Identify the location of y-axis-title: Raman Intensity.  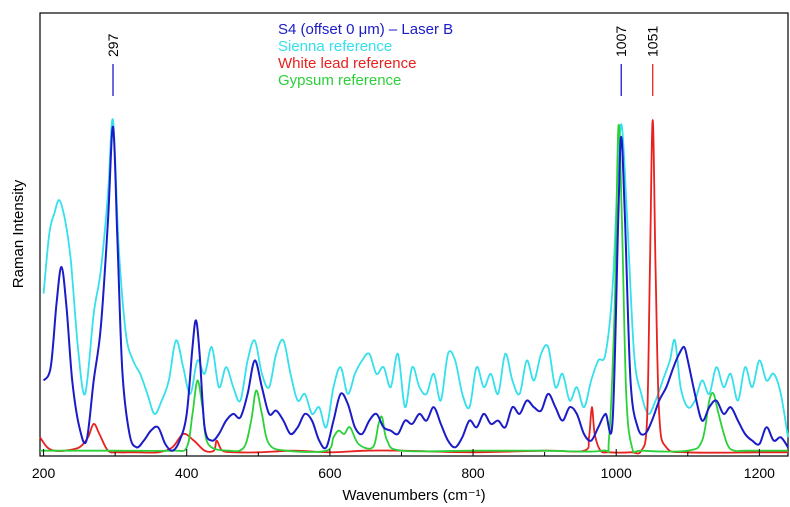
(18, 233).